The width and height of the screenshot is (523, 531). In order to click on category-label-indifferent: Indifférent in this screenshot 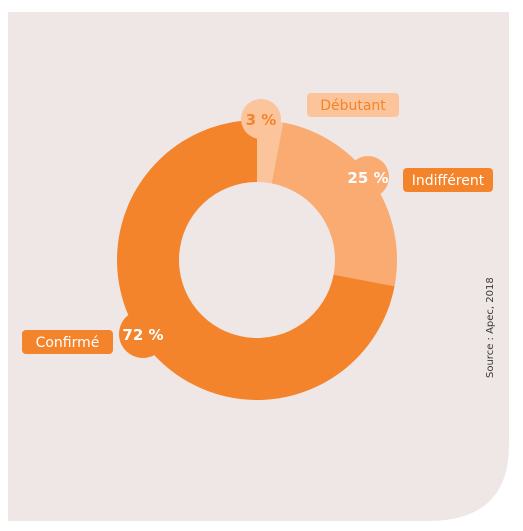, I will do `click(448, 181)`.